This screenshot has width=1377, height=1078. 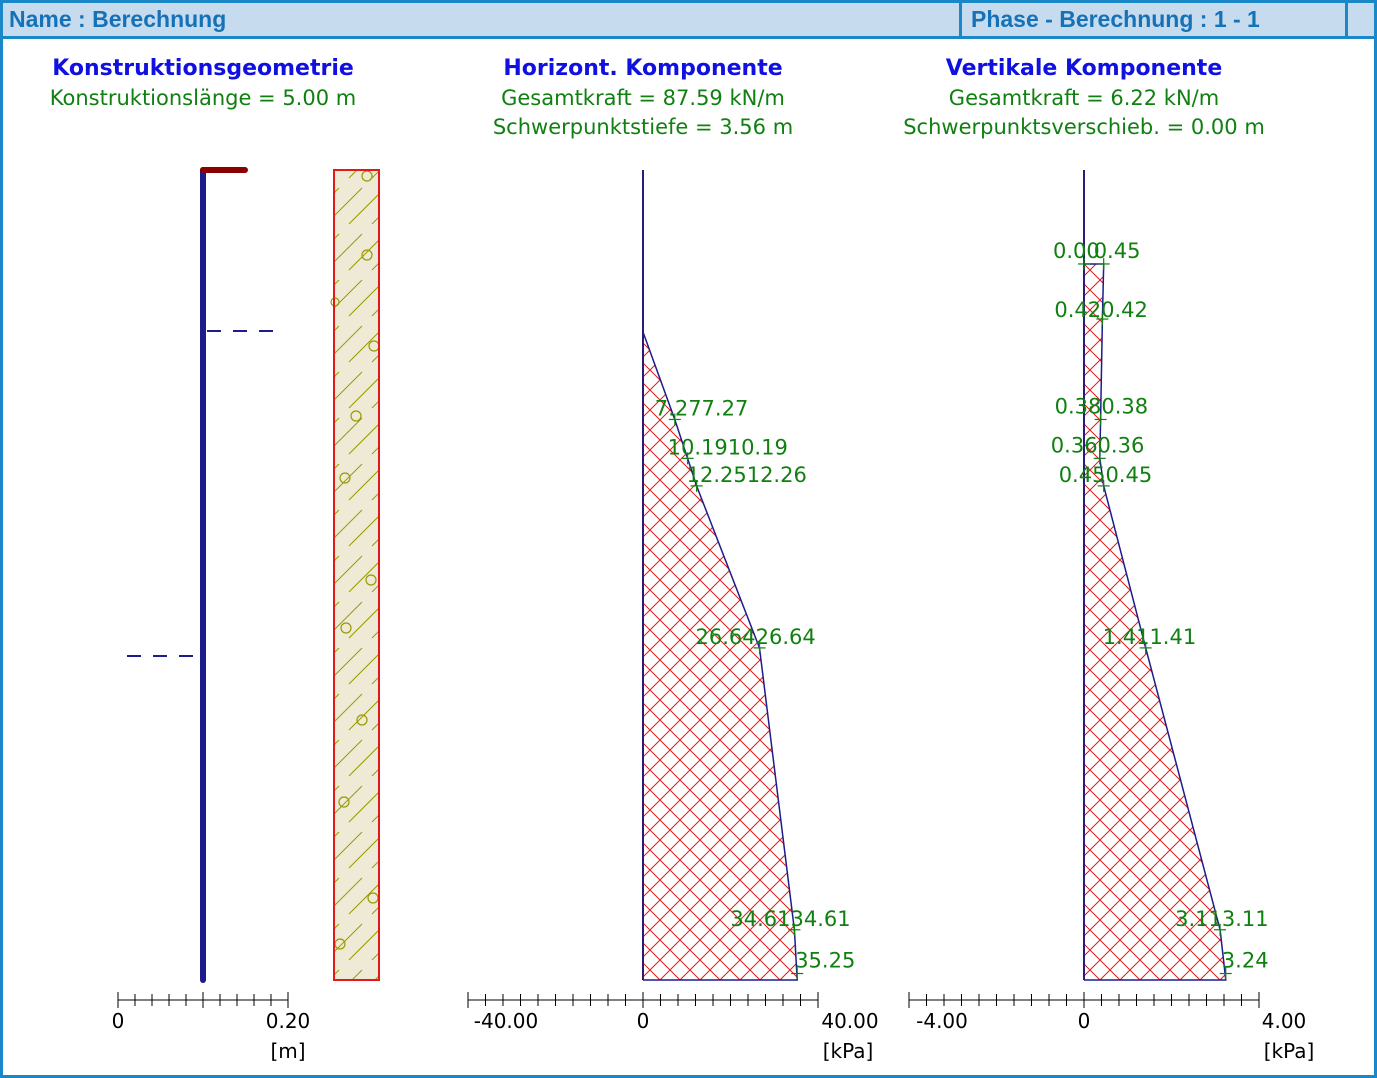 I want to click on h-value-label: 7.277.27, so click(x=702, y=409).